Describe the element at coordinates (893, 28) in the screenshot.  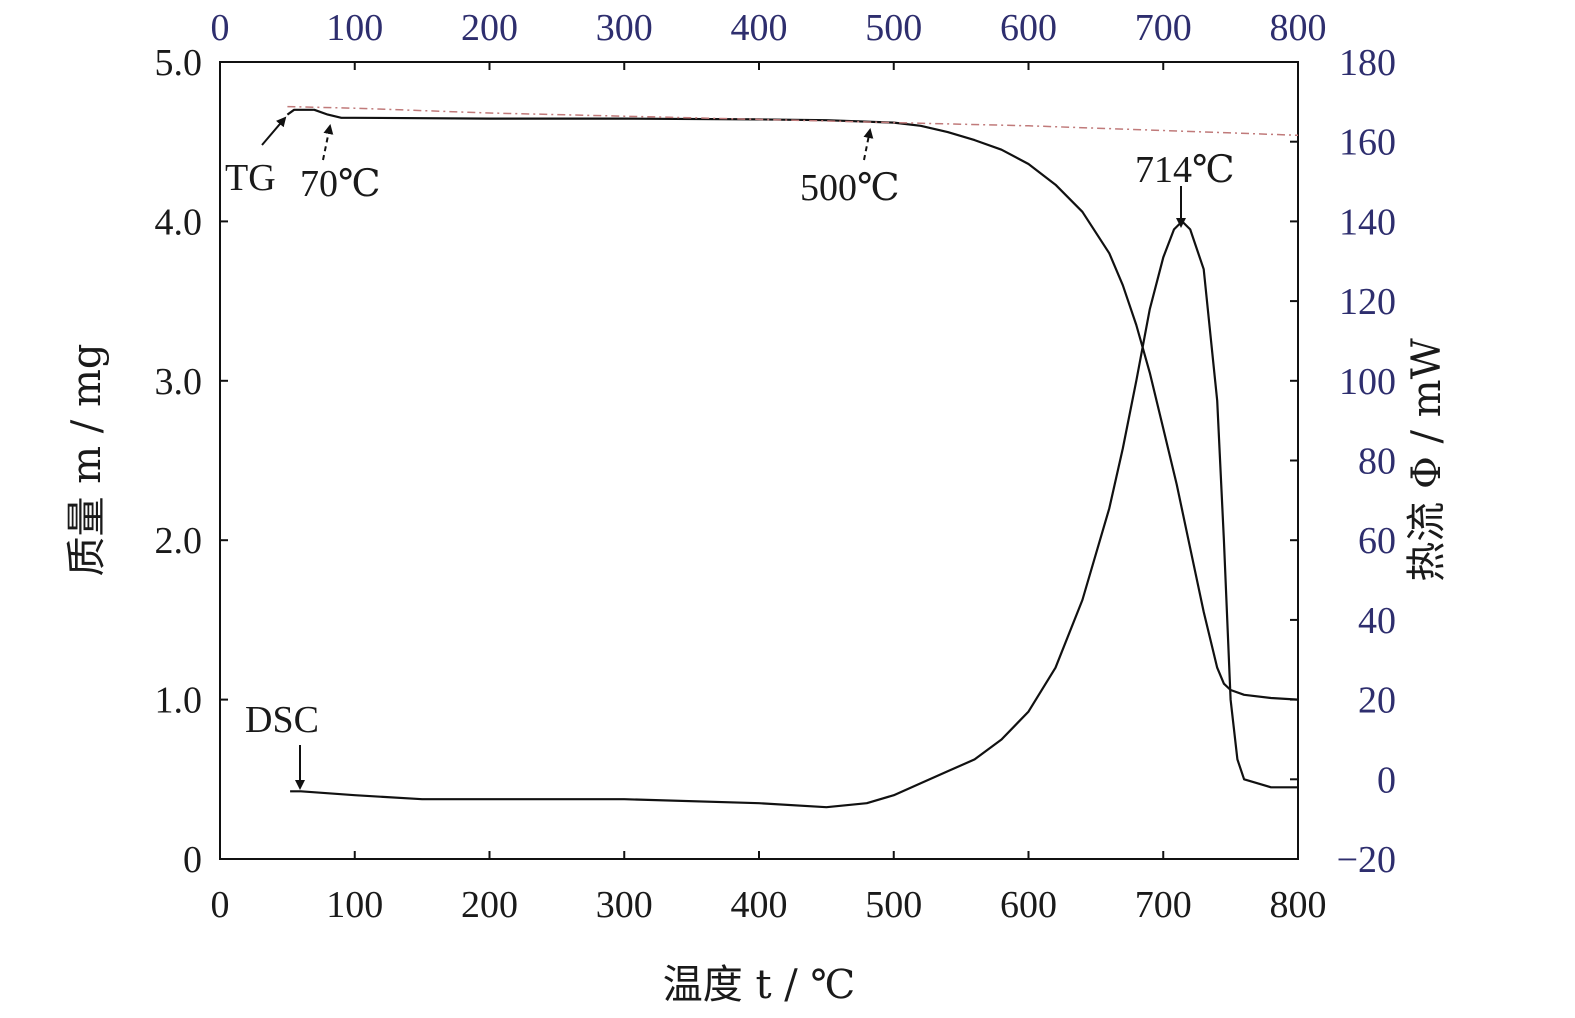
I see `top-tick-label: 500` at that location.